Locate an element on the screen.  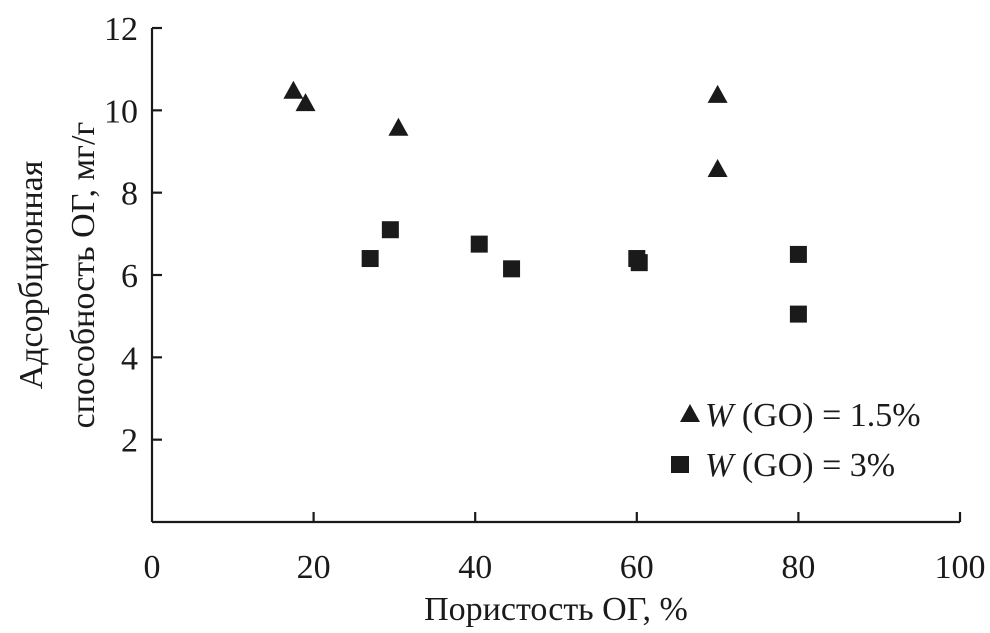
legend-label-2-w: W is located at coordinates (720, 465).